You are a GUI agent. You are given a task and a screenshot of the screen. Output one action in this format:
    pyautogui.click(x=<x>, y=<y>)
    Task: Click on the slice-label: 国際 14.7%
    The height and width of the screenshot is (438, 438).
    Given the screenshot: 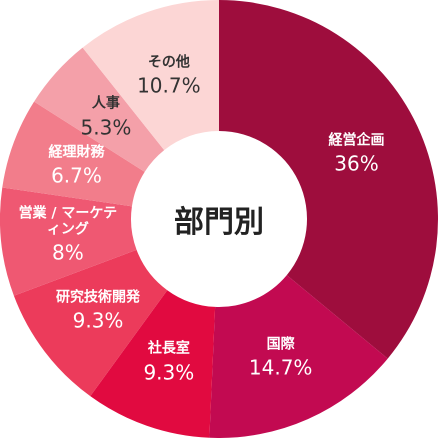 What is the action you would take?
    pyautogui.click(x=281, y=357)
    